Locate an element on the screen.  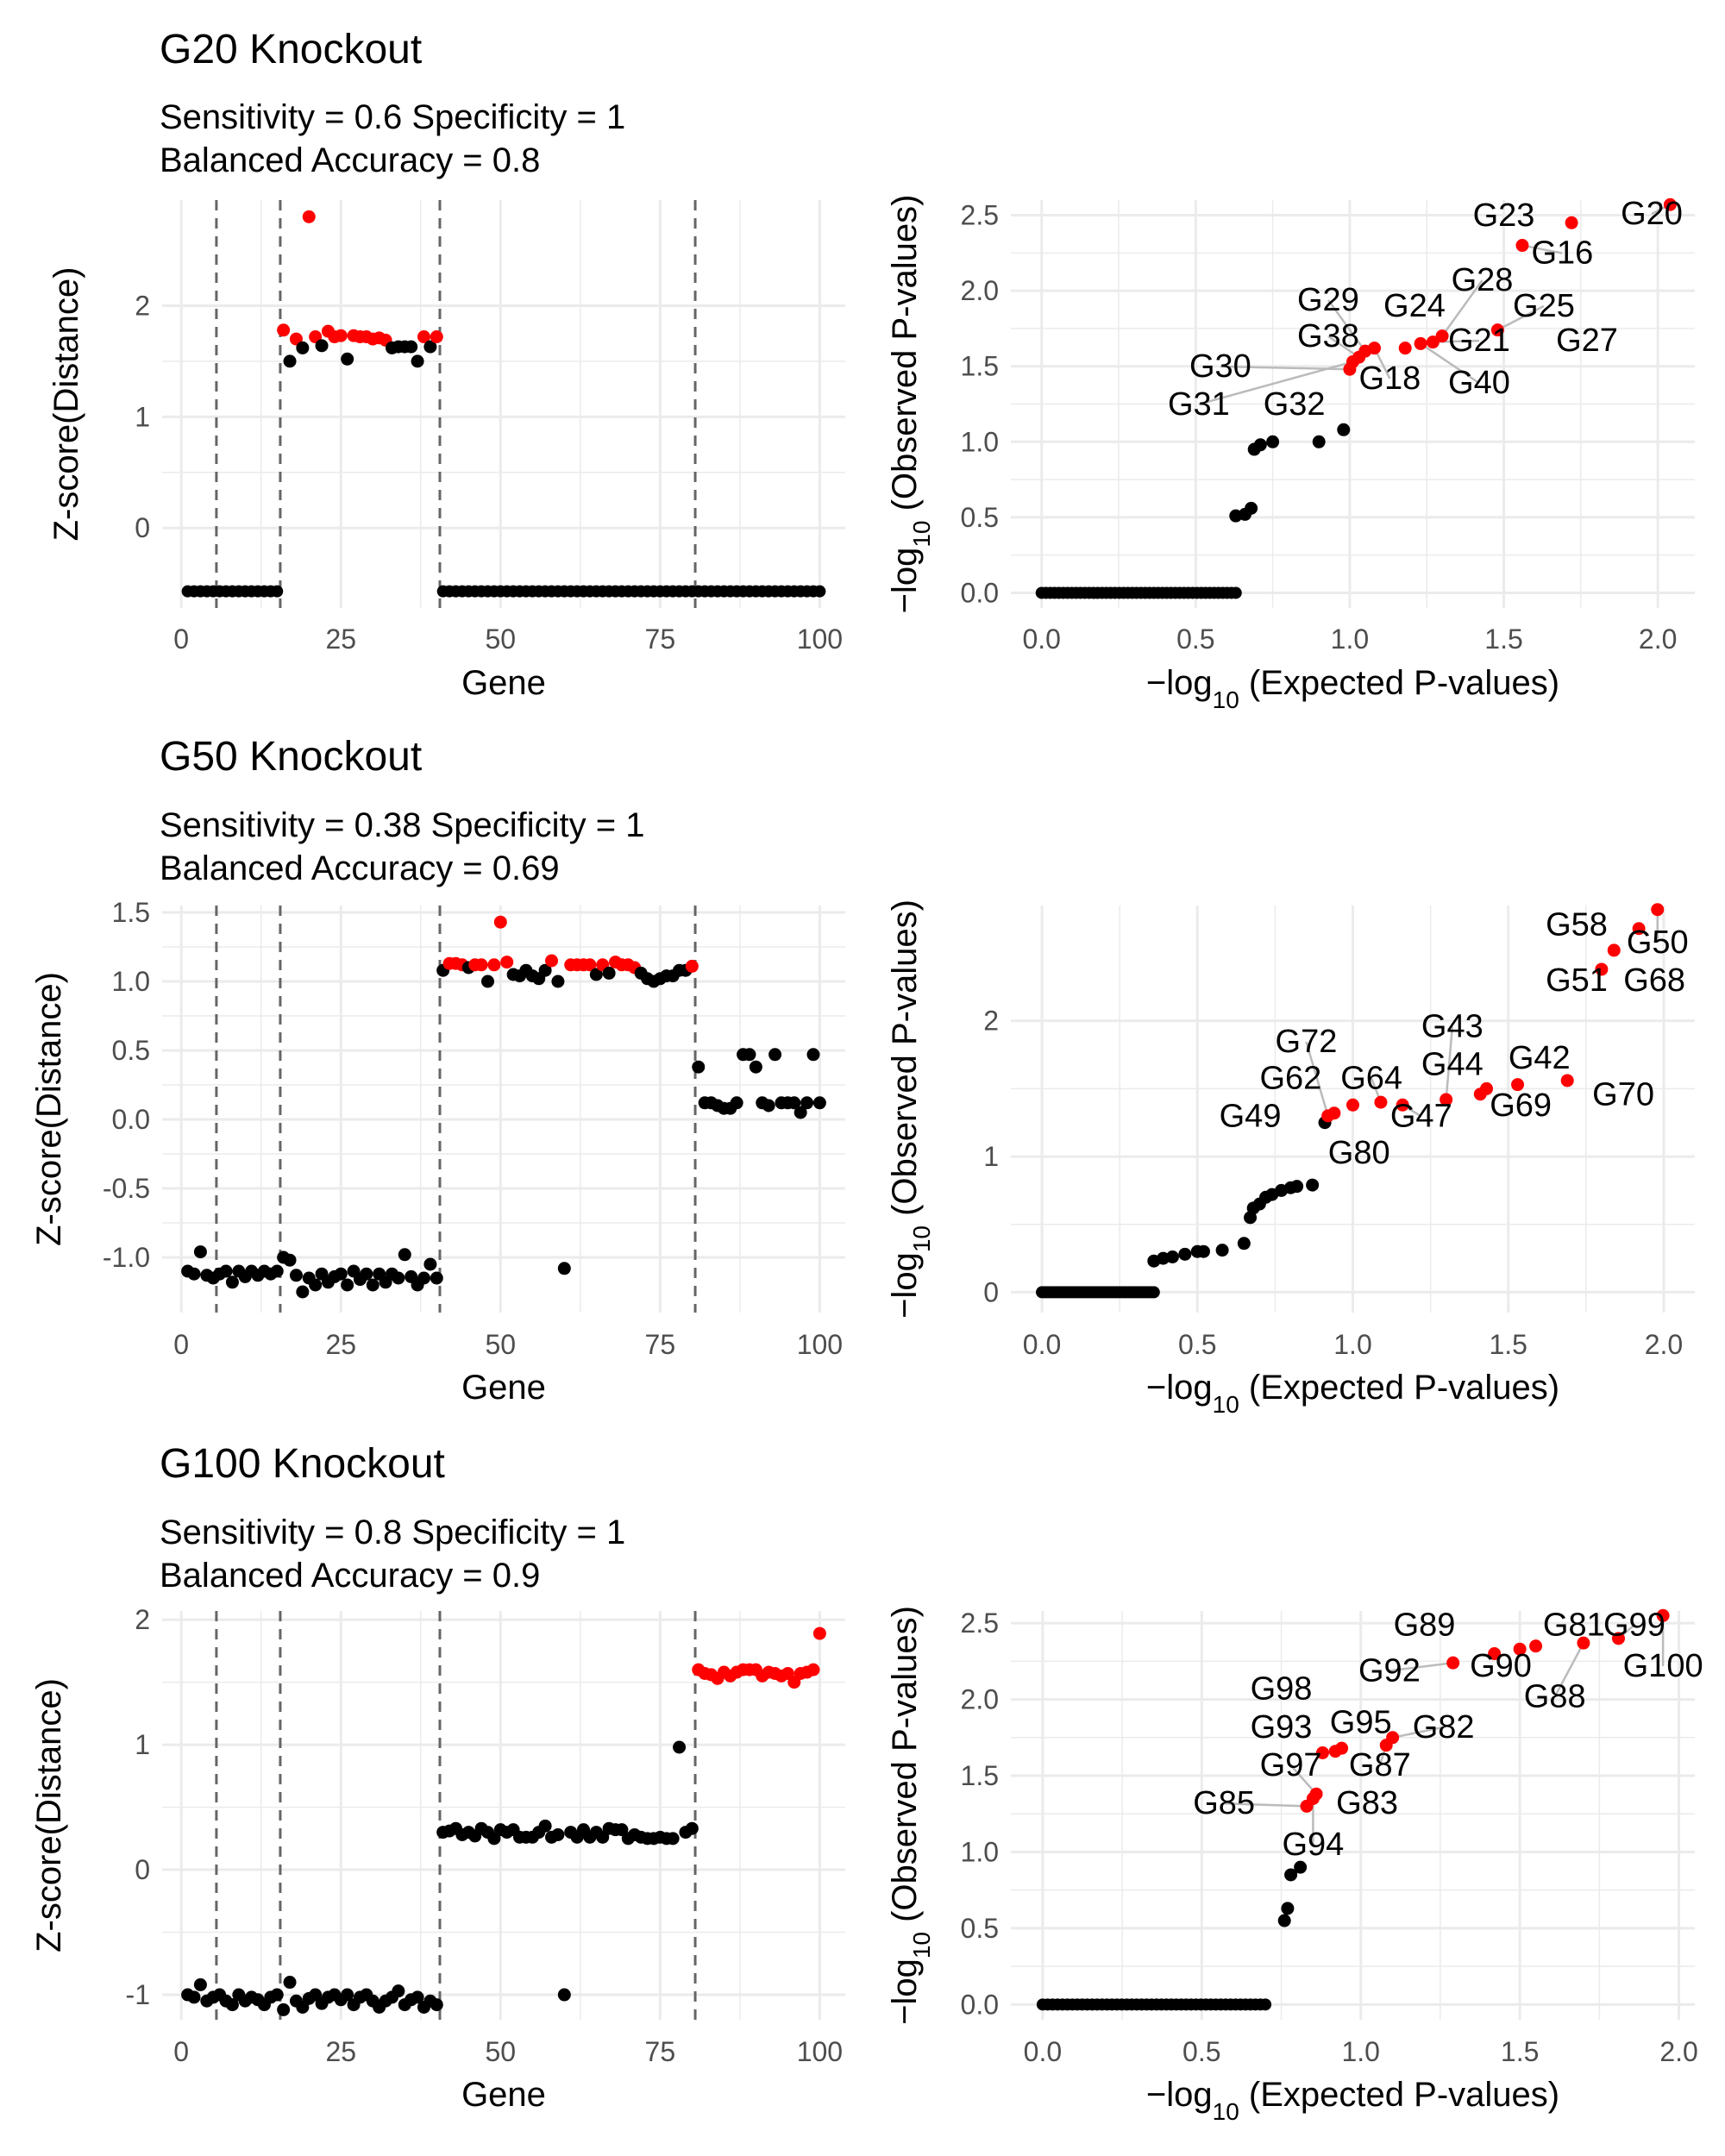
gene-label: G16 is located at coordinates (1562, 254).